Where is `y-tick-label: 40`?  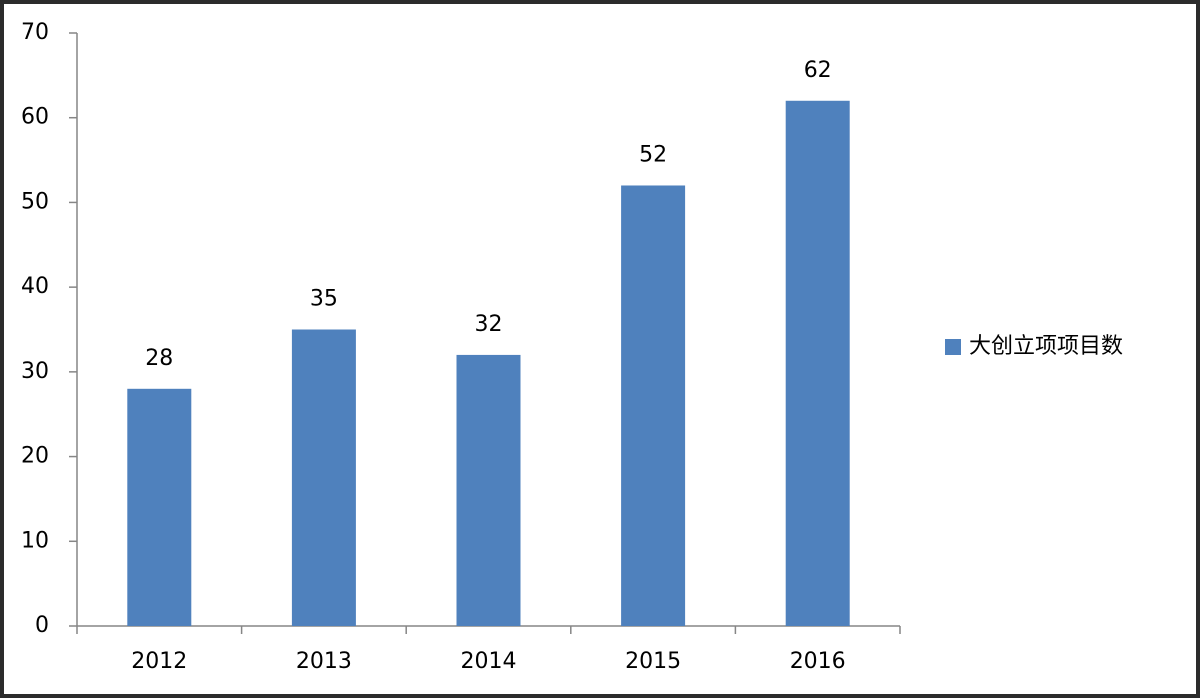
y-tick-label: 40 is located at coordinates (35, 286).